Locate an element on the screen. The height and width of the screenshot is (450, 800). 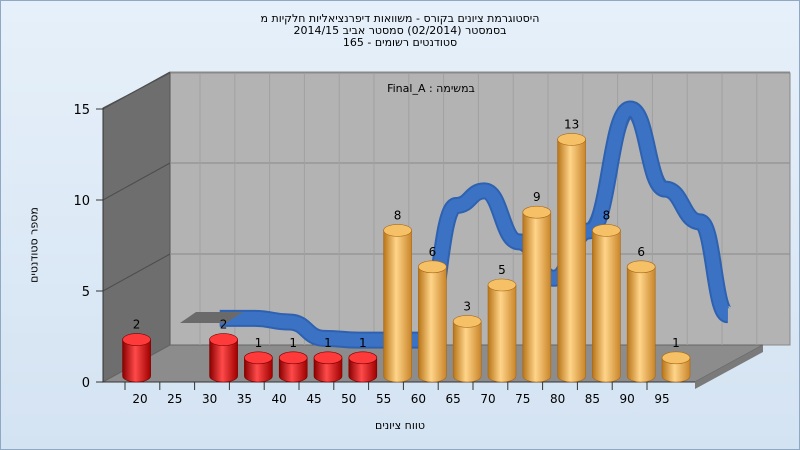
x-tick-label: 95 is located at coordinates (661, 399).